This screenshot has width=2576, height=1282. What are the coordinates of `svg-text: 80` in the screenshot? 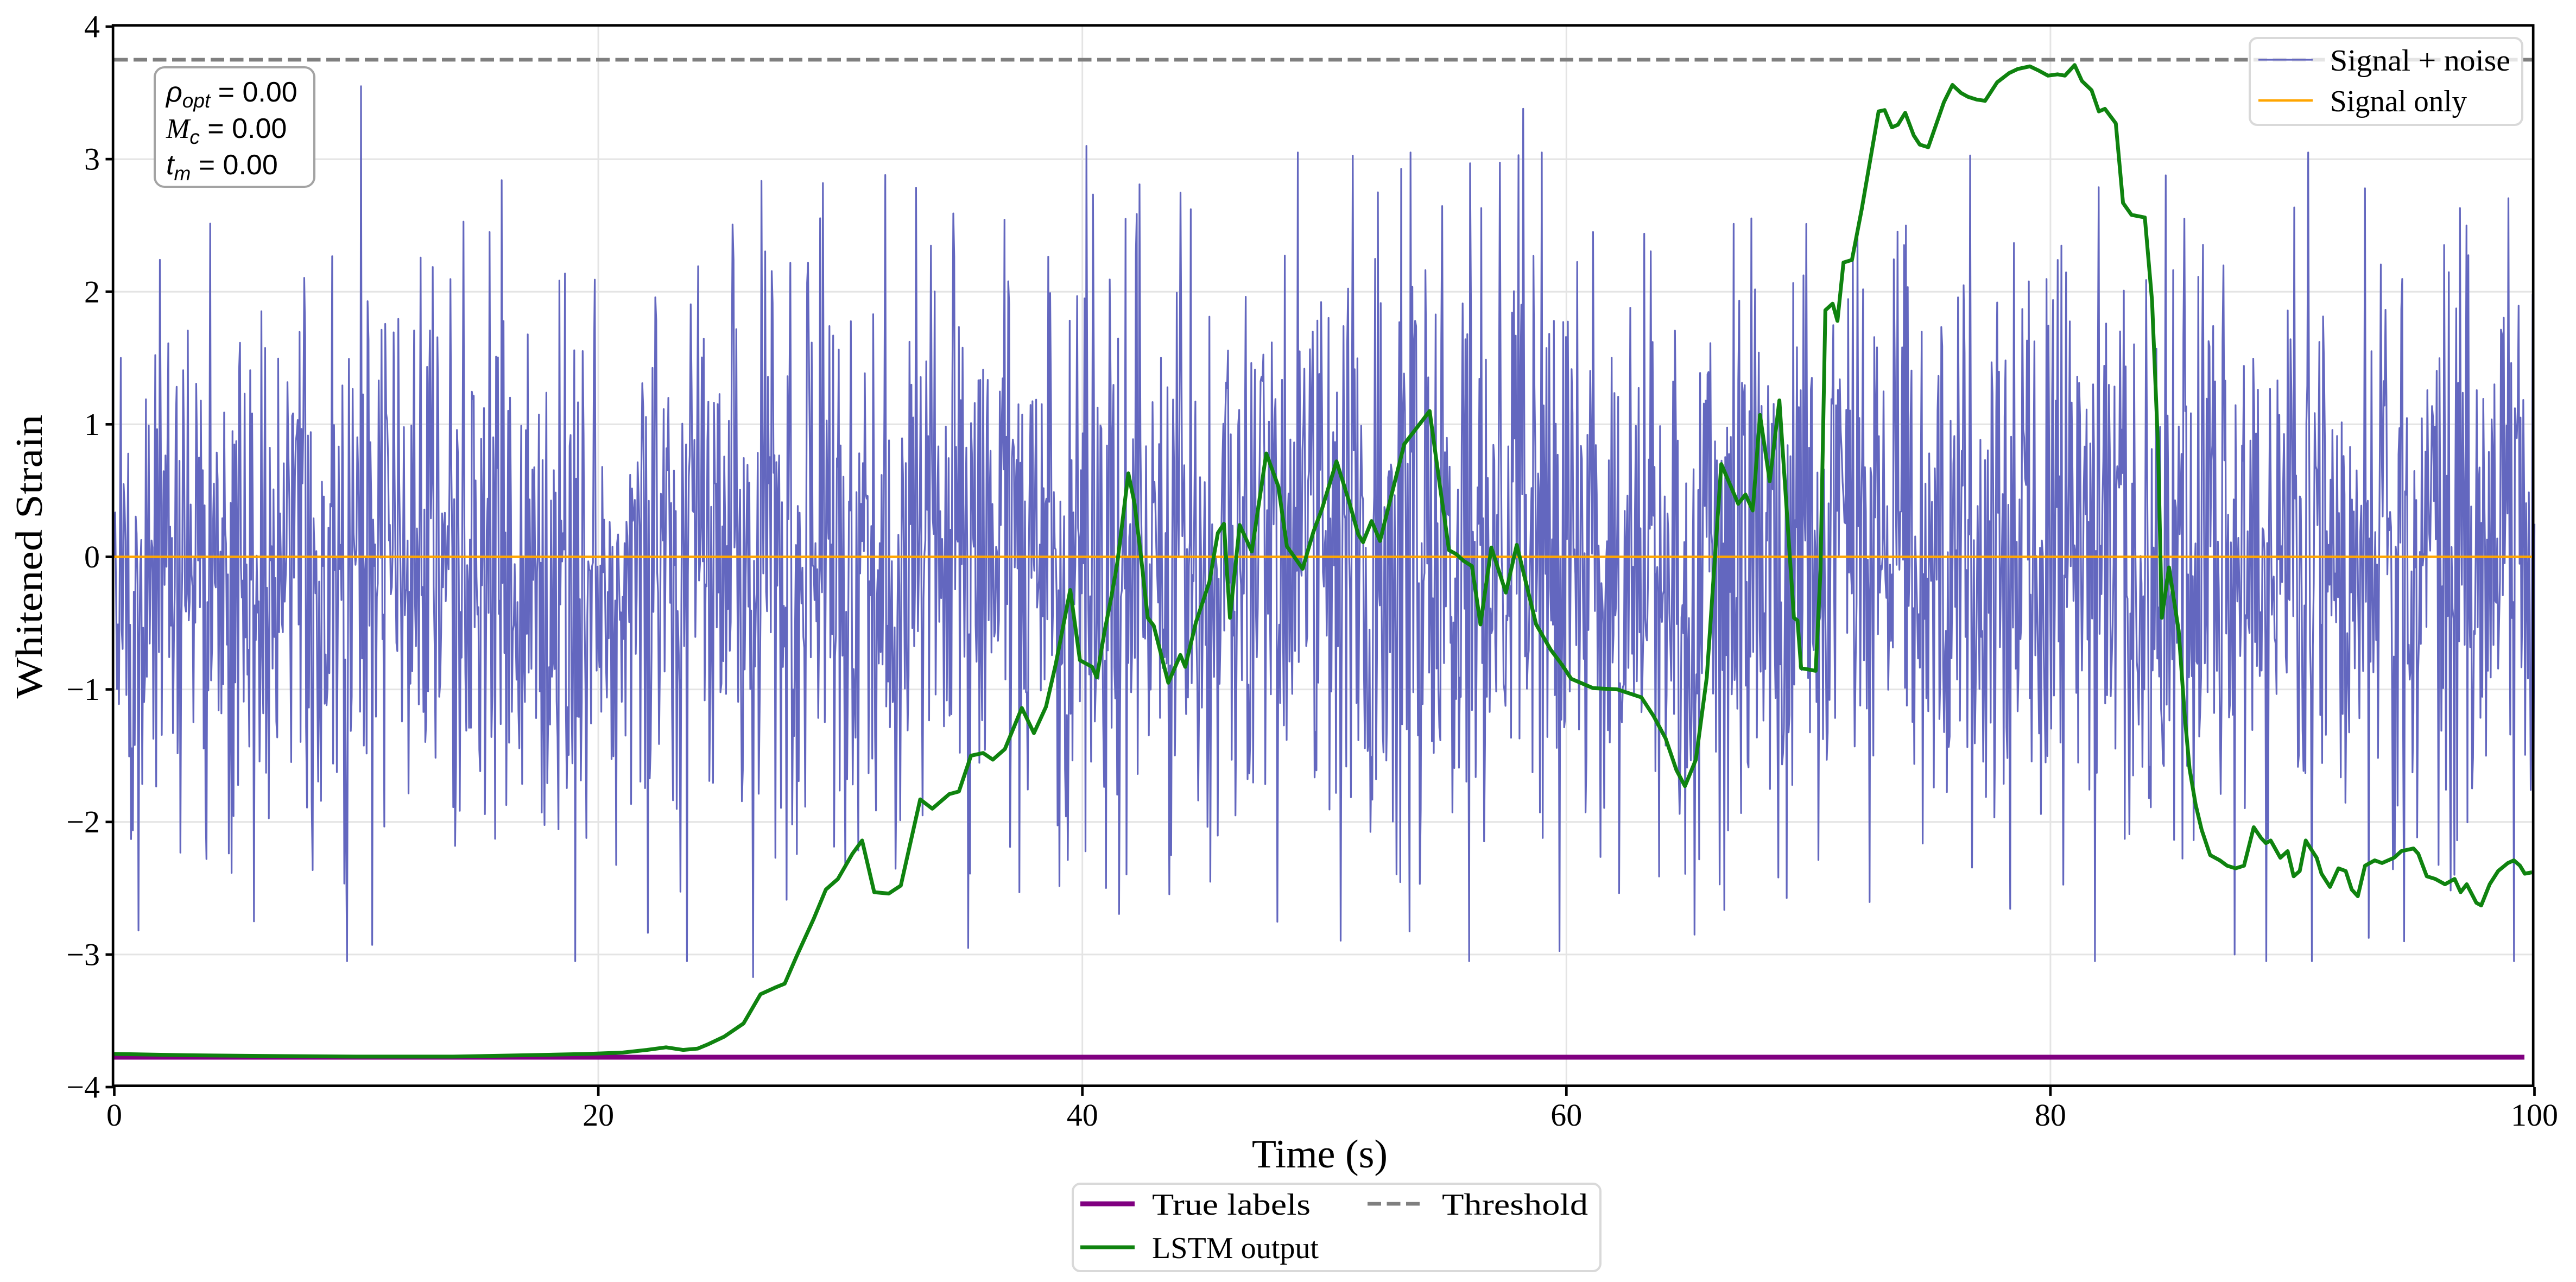 It's located at (2050, 1115).